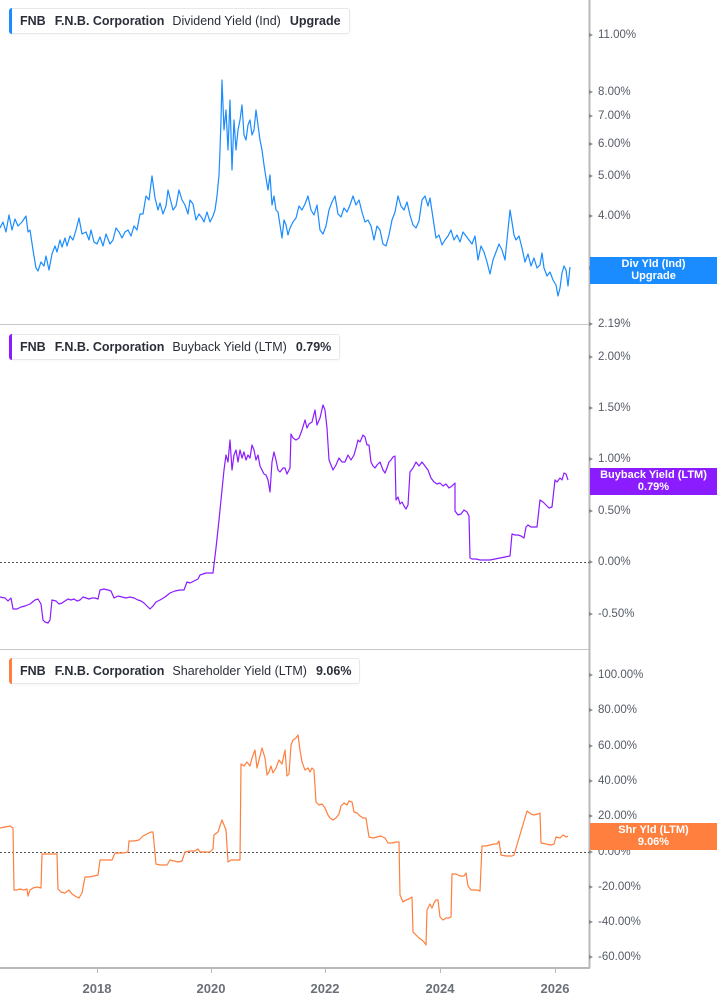  What do you see at coordinates (610, 408) in the screenshot?
I see `y-tick-label: 1.50%` at bounding box center [610, 408].